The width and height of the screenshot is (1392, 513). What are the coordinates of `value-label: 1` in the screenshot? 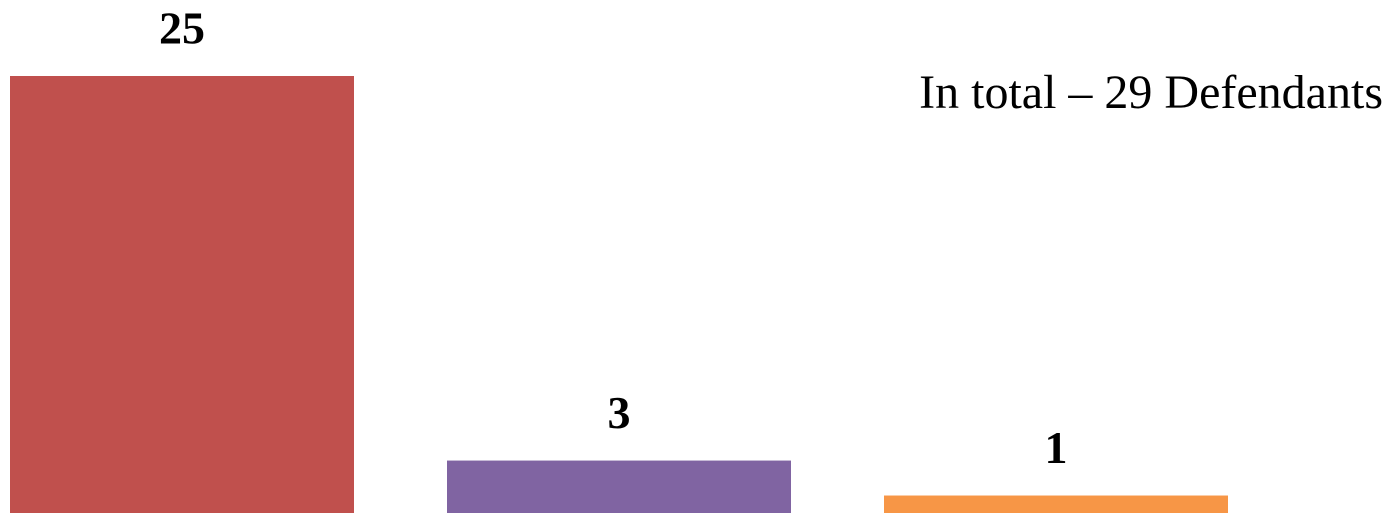 It's located at (1056, 447).